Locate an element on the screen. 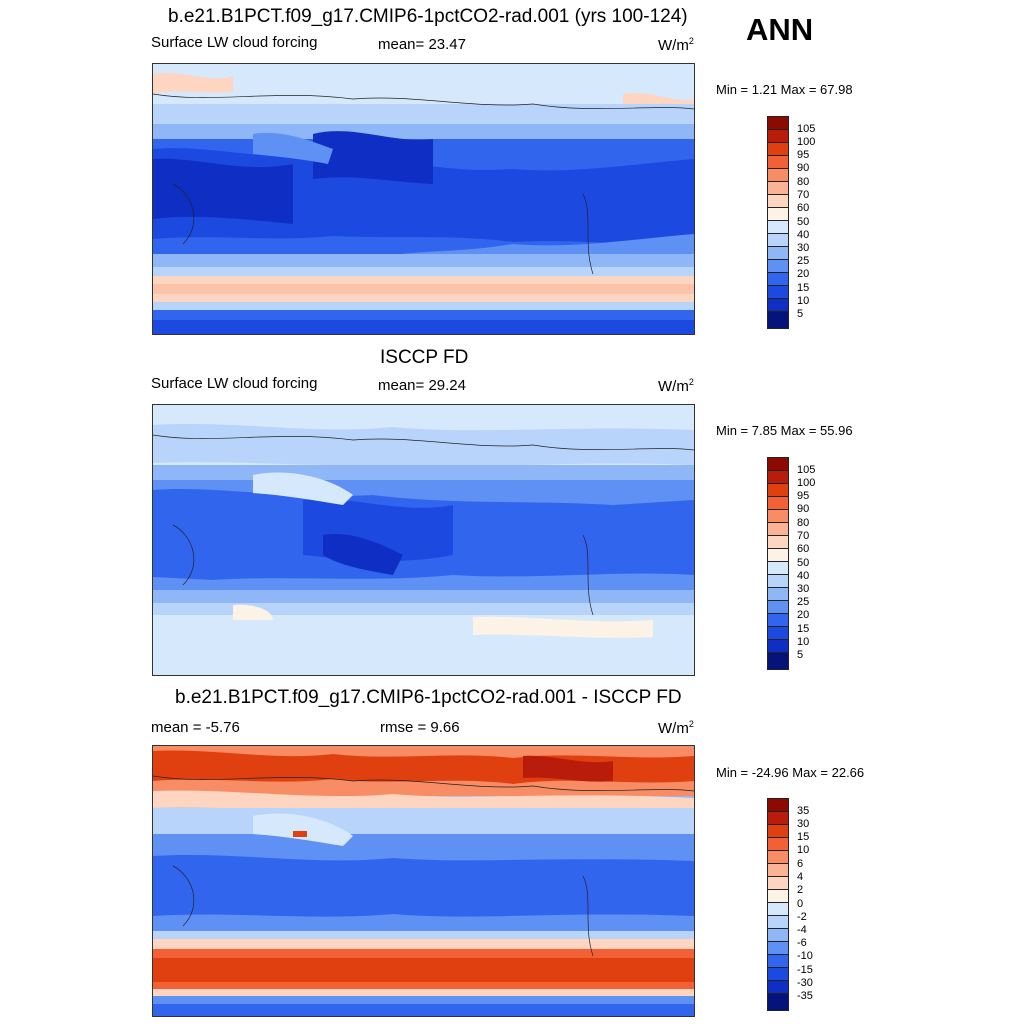 The width and height of the screenshot is (1024, 1024). panel-3-colorbar-label: -10 is located at coordinates (805, 956).